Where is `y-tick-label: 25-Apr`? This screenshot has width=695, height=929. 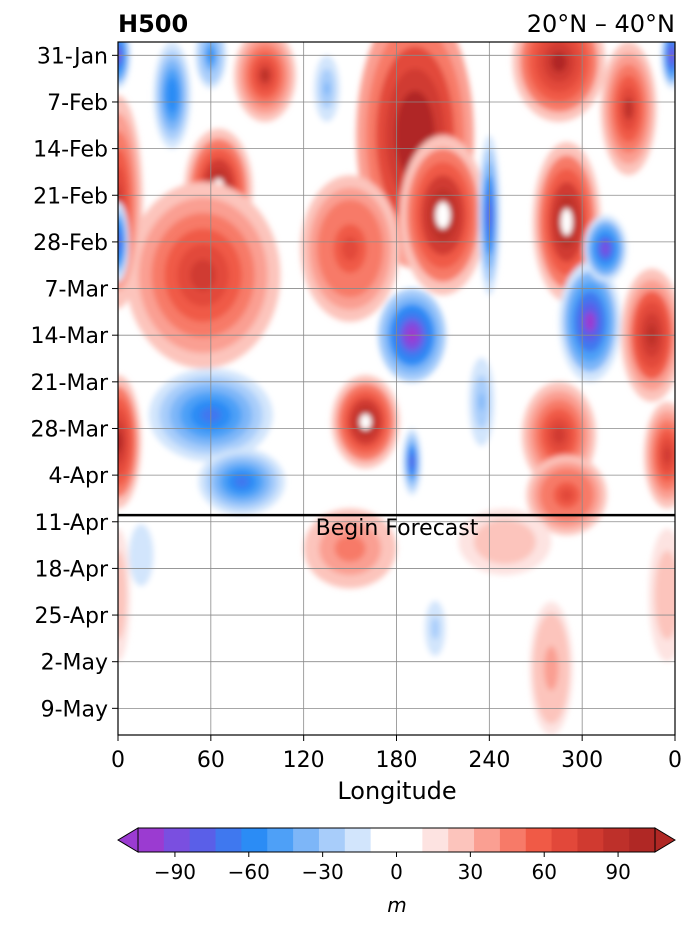 y-tick-label: 25-Apr is located at coordinates (71, 616).